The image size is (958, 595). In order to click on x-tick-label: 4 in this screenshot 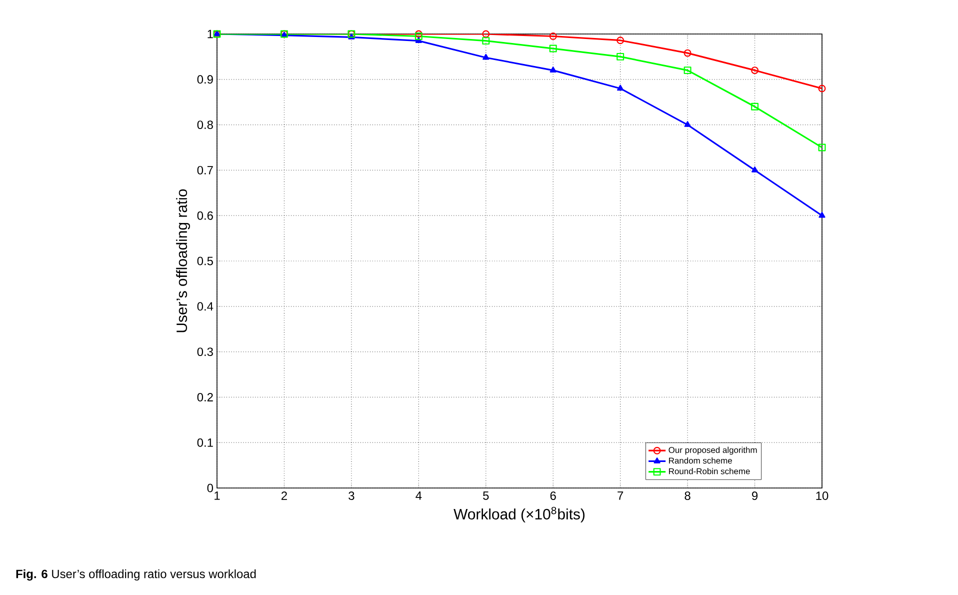, I will do `click(419, 496)`.